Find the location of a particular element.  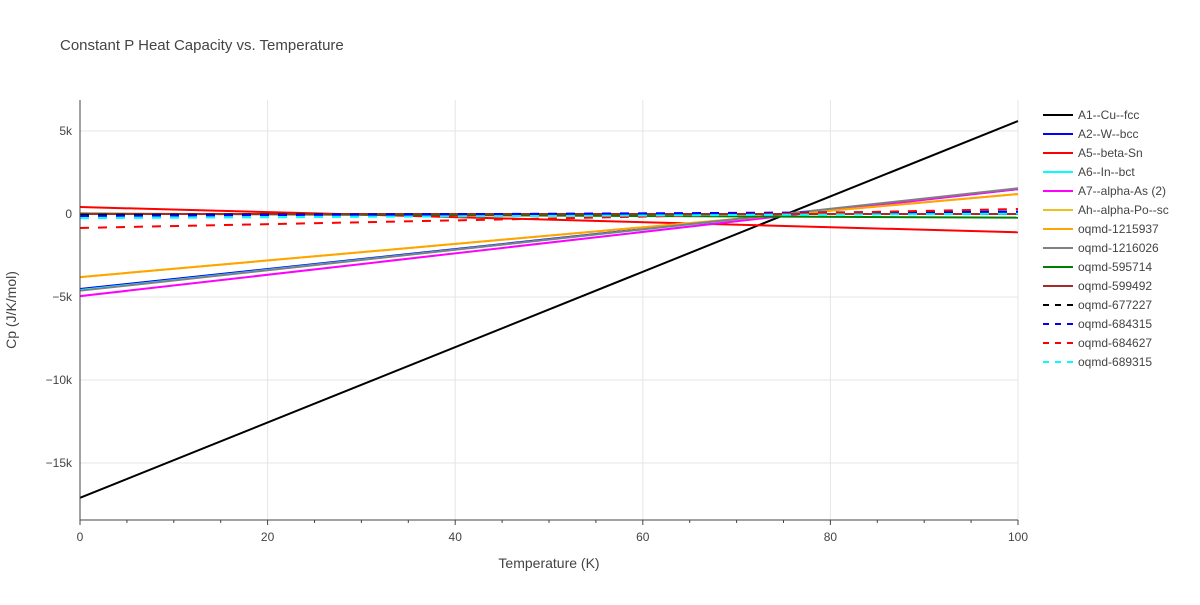

series-line-A5--beta-Sn is located at coordinates (549, 220).